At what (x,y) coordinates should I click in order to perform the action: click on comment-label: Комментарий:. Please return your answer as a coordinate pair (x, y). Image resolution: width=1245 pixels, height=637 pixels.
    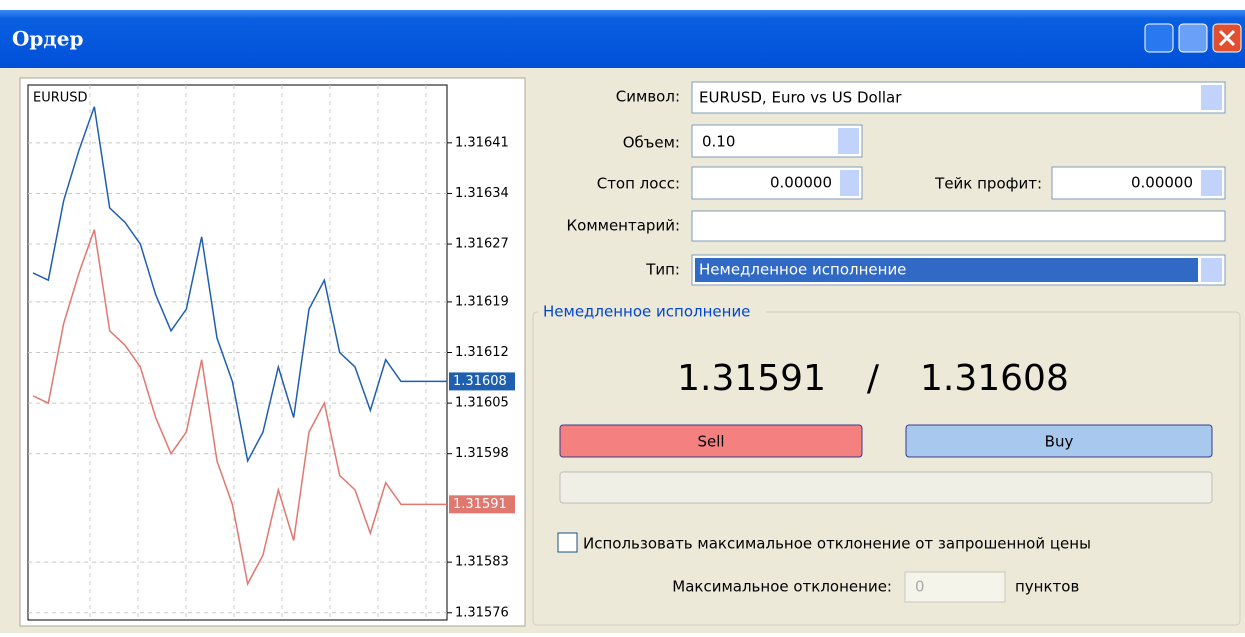
    Looking at the image, I should click on (624, 226).